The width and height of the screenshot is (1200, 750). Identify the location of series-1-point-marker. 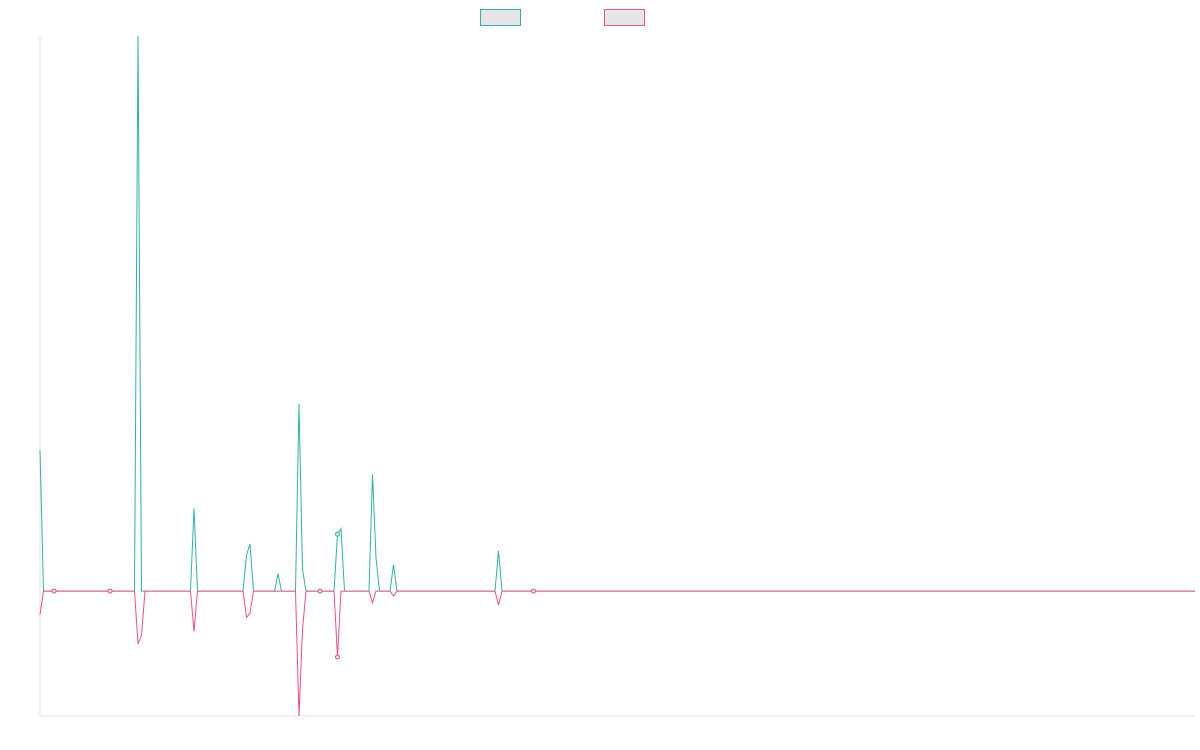
(337, 534).